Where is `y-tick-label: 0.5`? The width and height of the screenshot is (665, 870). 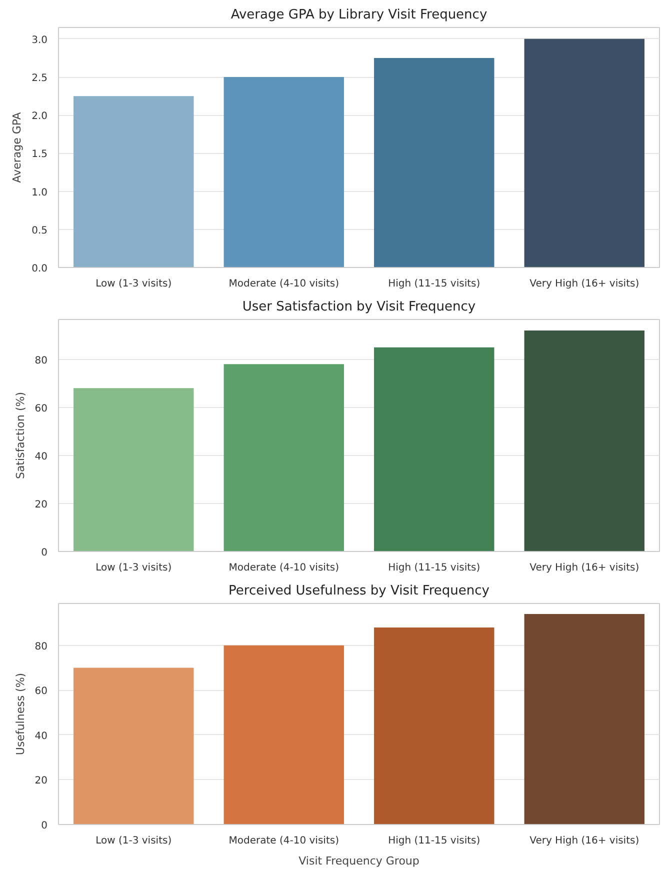 y-tick-label: 0.5 is located at coordinates (40, 230).